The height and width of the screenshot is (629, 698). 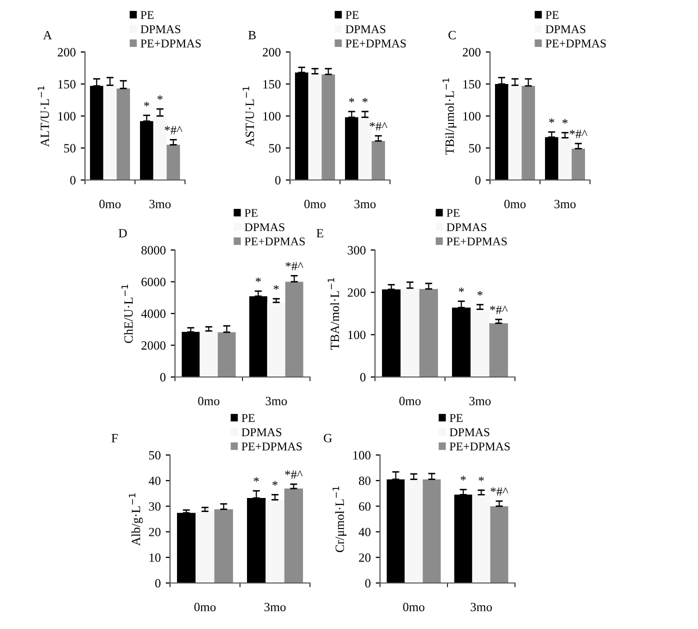 What do you see at coordinates (155, 557) in the screenshot?
I see `y-tick-label: 10` at bounding box center [155, 557].